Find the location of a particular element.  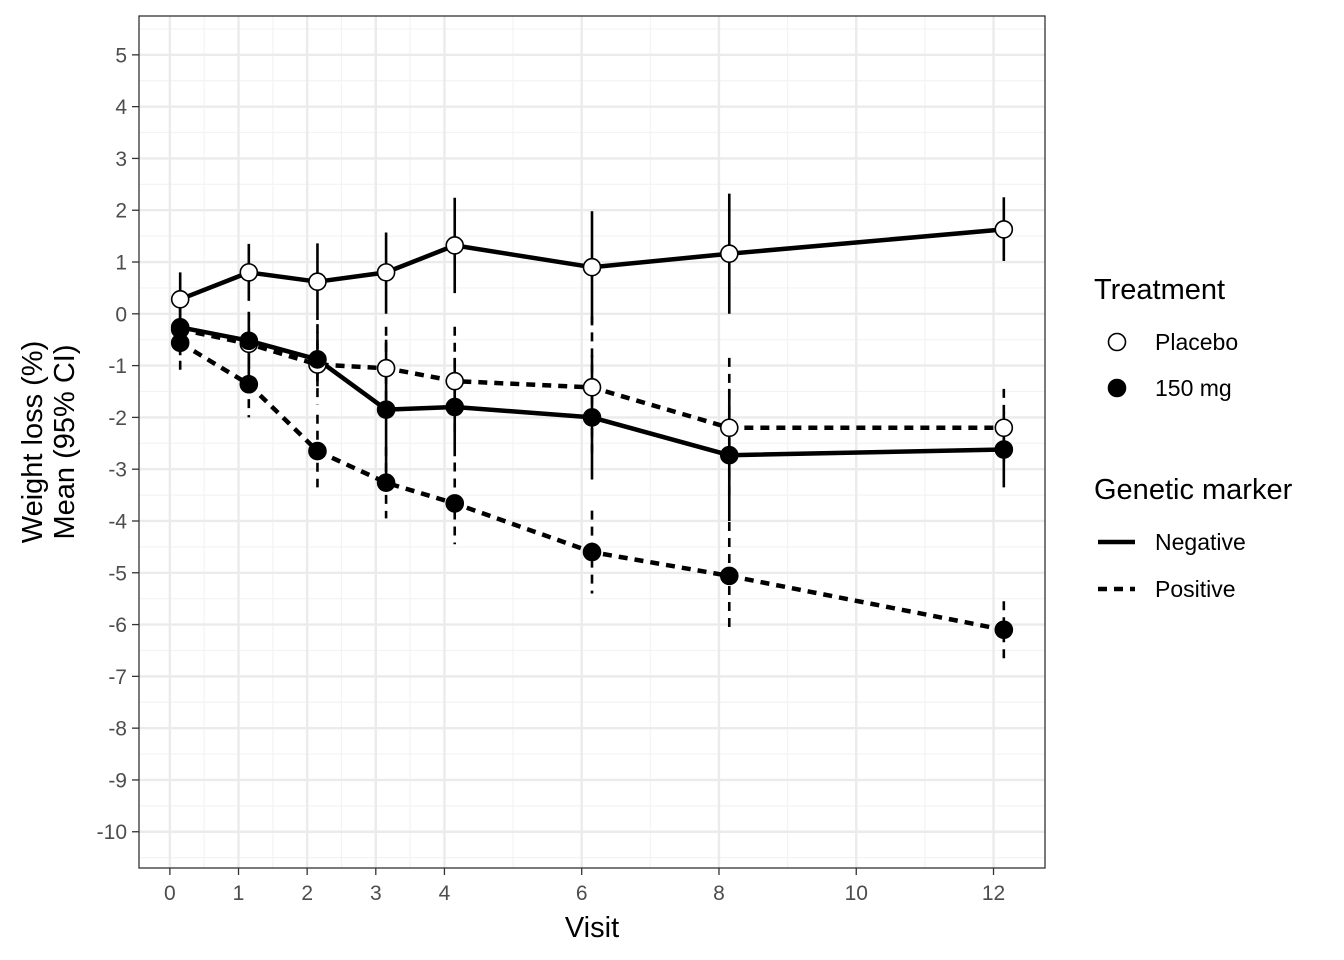

x-tick-label: 12 is located at coordinates (993, 893).